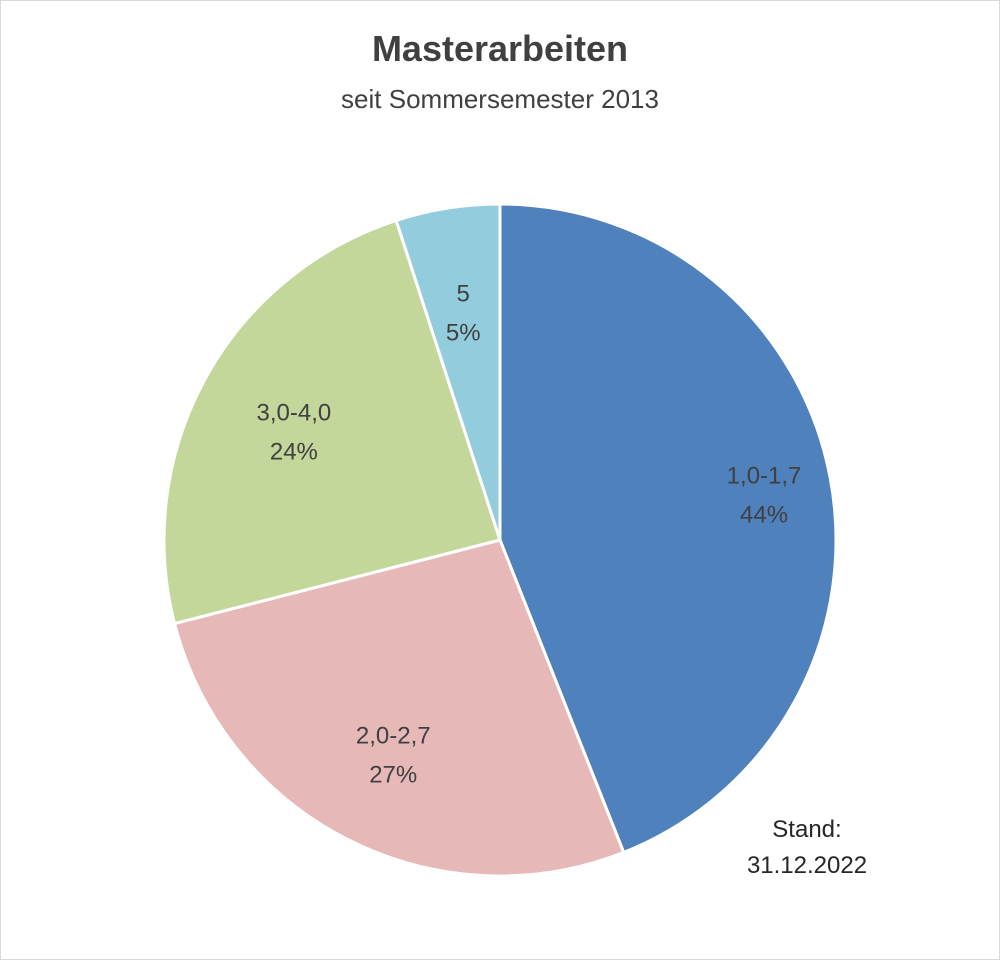 The width and height of the screenshot is (1000, 960). Describe the element at coordinates (463, 333) in the screenshot. I see `slice-percent-3: 5%` at that location.